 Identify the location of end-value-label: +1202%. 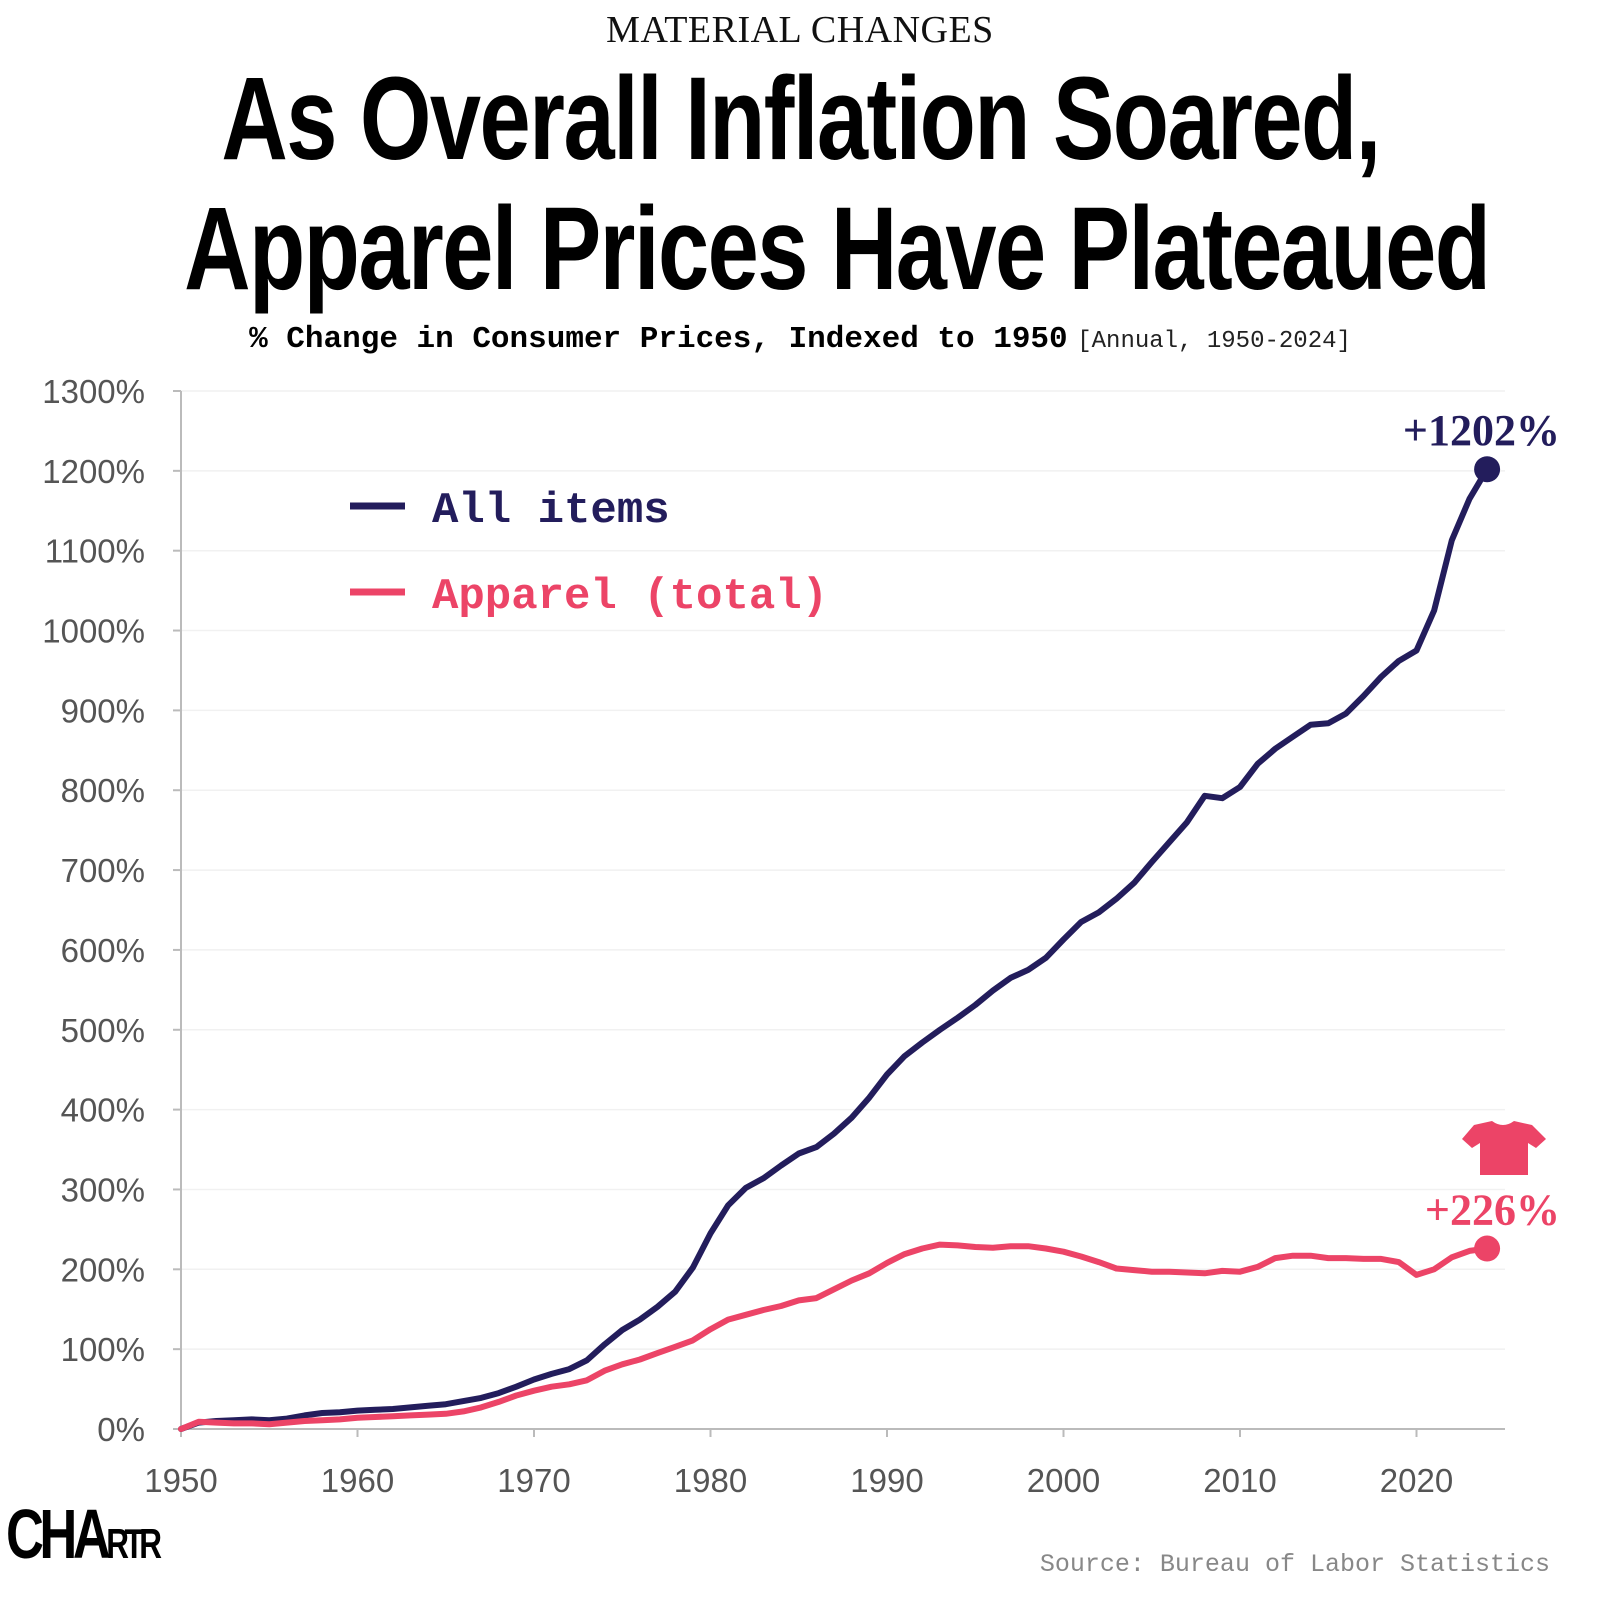
(1481, 430).